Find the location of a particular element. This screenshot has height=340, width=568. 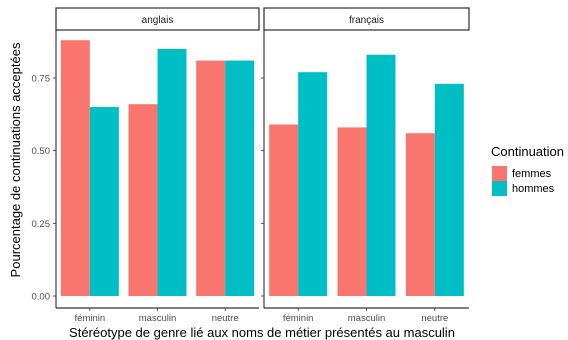

y-tick-label: 0.25 is located at coordinates (41, 224).